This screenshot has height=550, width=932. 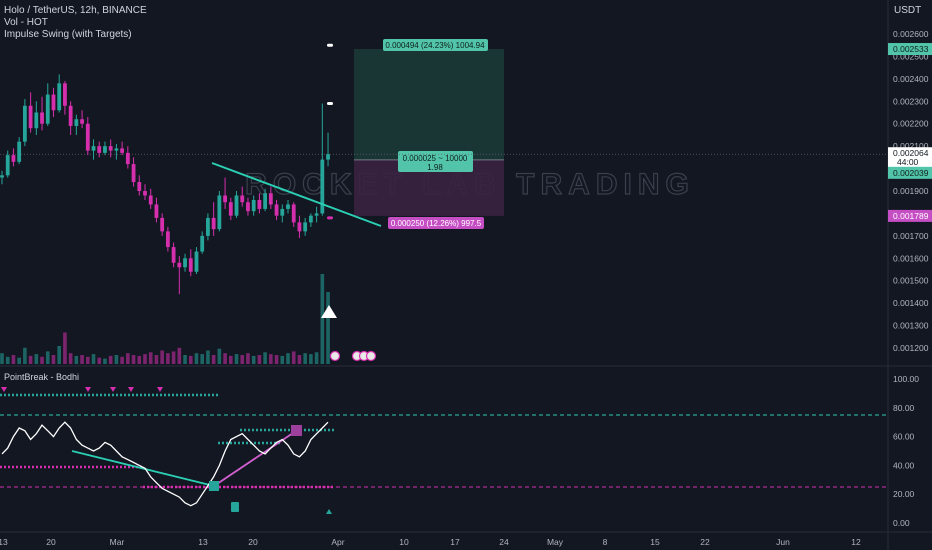 What do you see at coordinates (330, 217) in the screenshot?
I see `stop-marker` at bounding box center [330, 217].